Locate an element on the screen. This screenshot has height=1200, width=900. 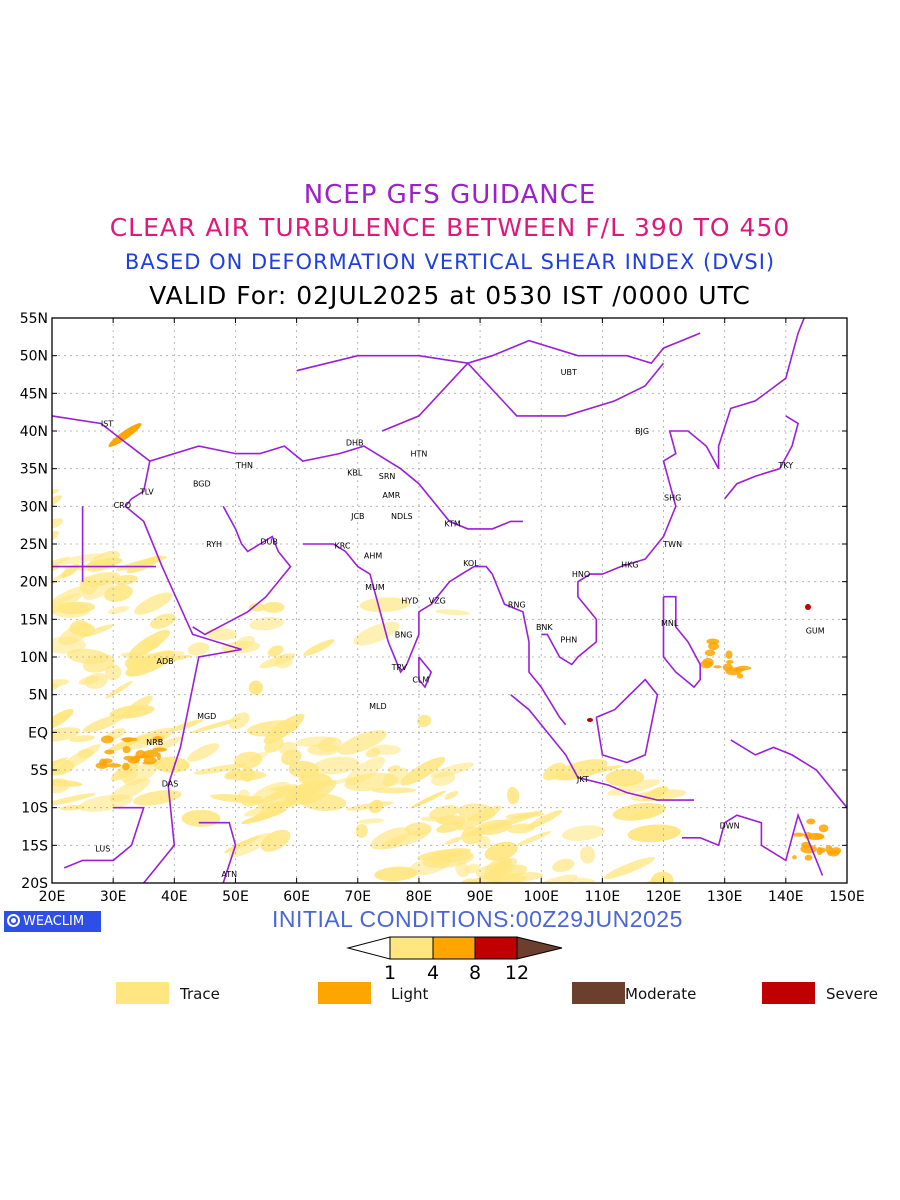
station-label-bjg: BJG is located at coordinates (642, 431).